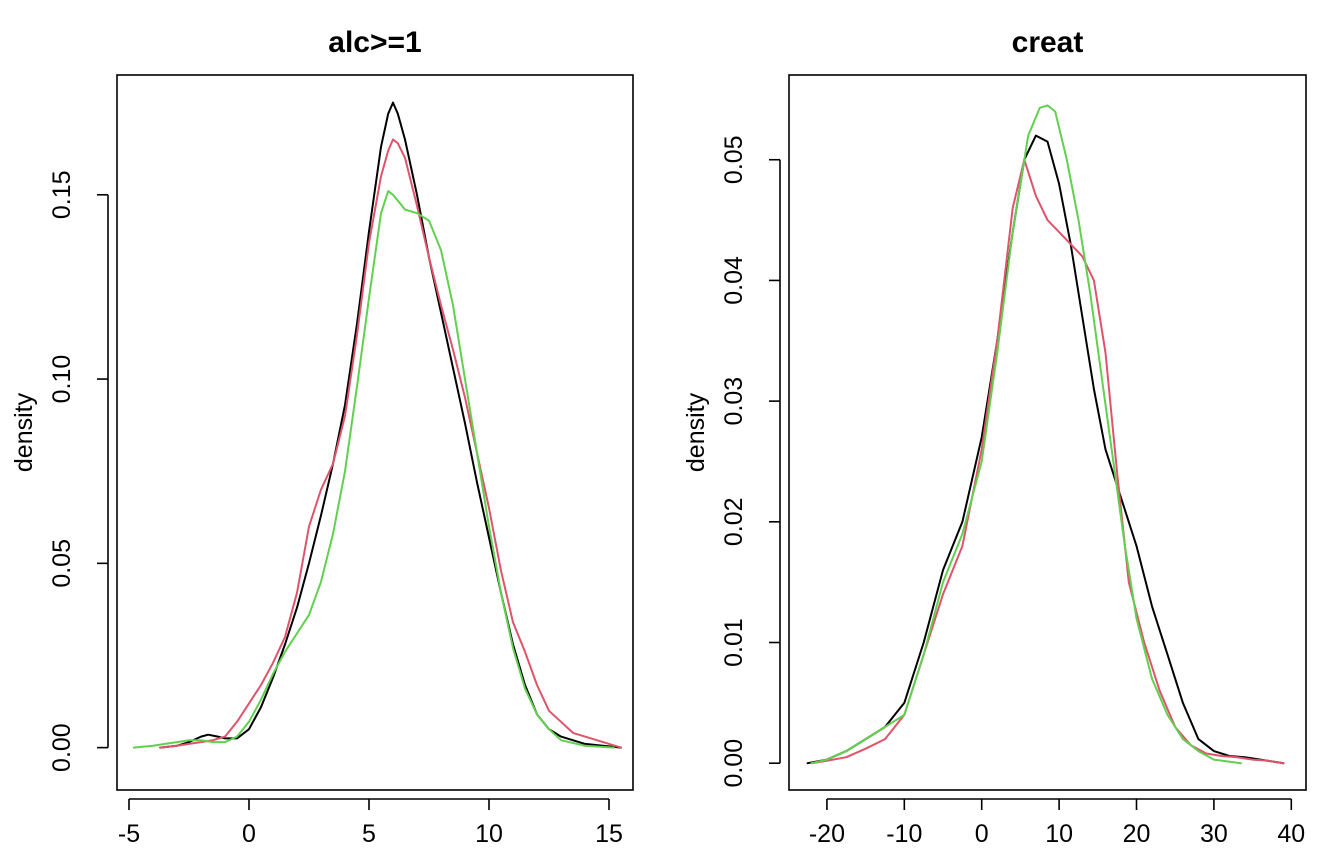  What do you see at coordinates (1214, 834) in the screenshot?
I see `x-tick-label: 30` at bounding box center [1214, 834].